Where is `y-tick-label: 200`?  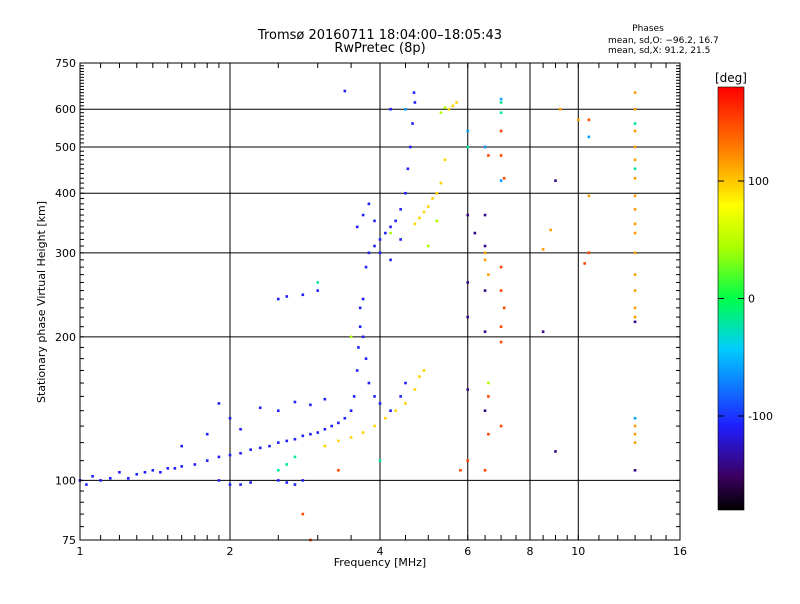
y-tick-label: 200 is located at coordinates (65, 337).